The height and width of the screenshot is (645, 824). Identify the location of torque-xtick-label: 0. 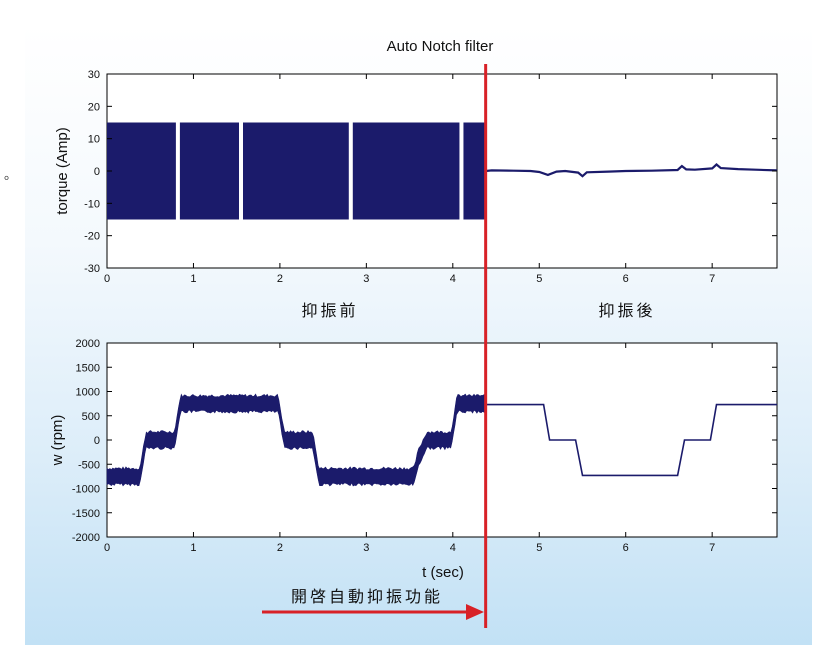
(107, 279).